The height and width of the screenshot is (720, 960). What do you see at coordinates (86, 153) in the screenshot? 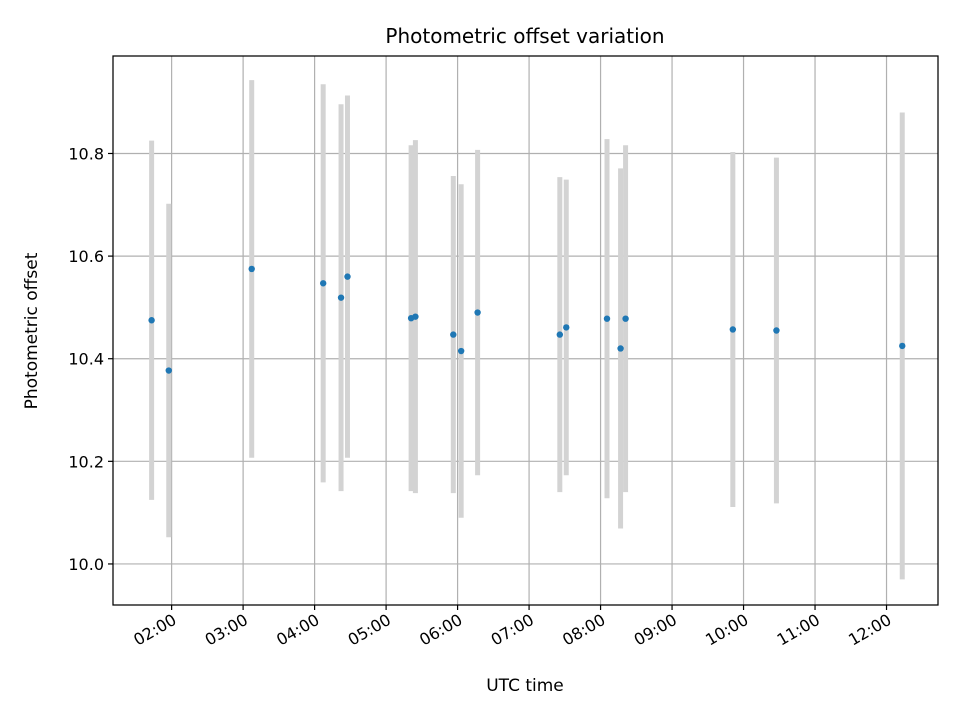
I see `y-tick-label: 10.8` at bounding box center [86, 153].